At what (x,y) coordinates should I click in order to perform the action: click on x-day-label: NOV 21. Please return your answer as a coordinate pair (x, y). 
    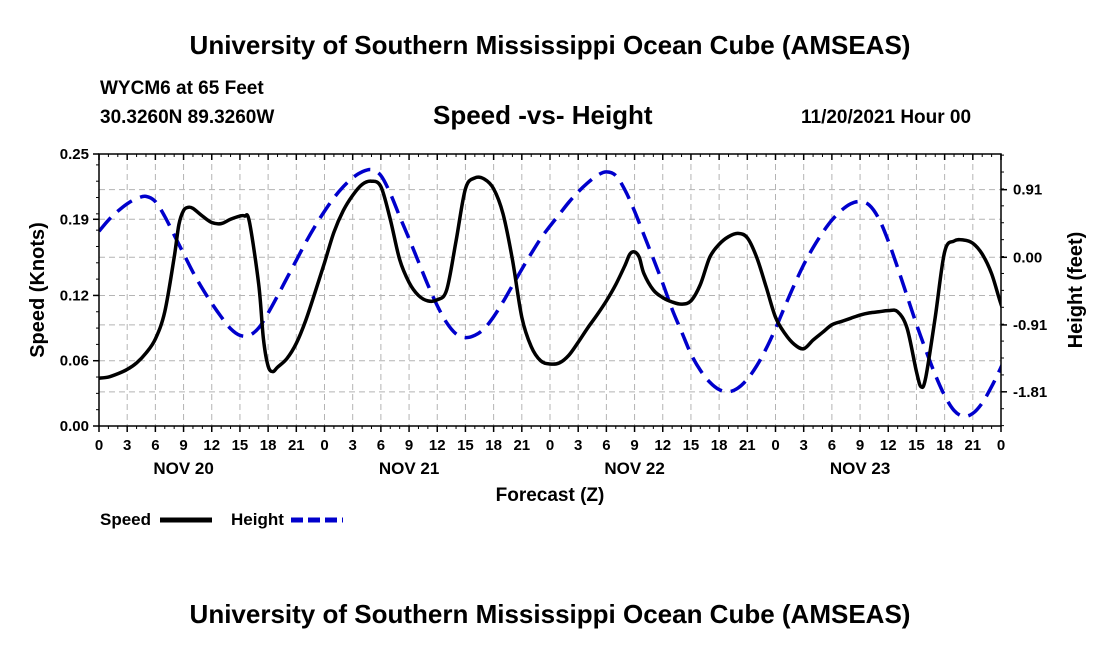
    Looking at the image, I should click on (409, 468).